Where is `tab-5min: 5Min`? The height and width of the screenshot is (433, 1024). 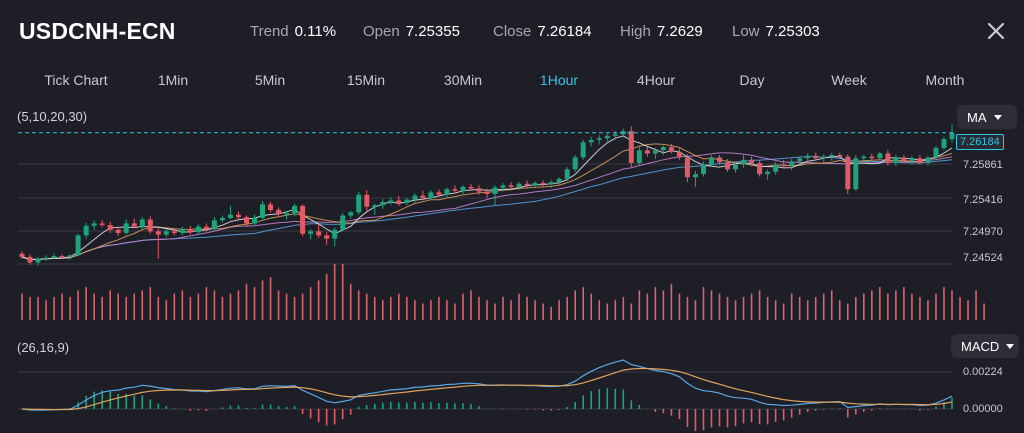
tab-5min: 5Min is located at coordinates (270, 80).